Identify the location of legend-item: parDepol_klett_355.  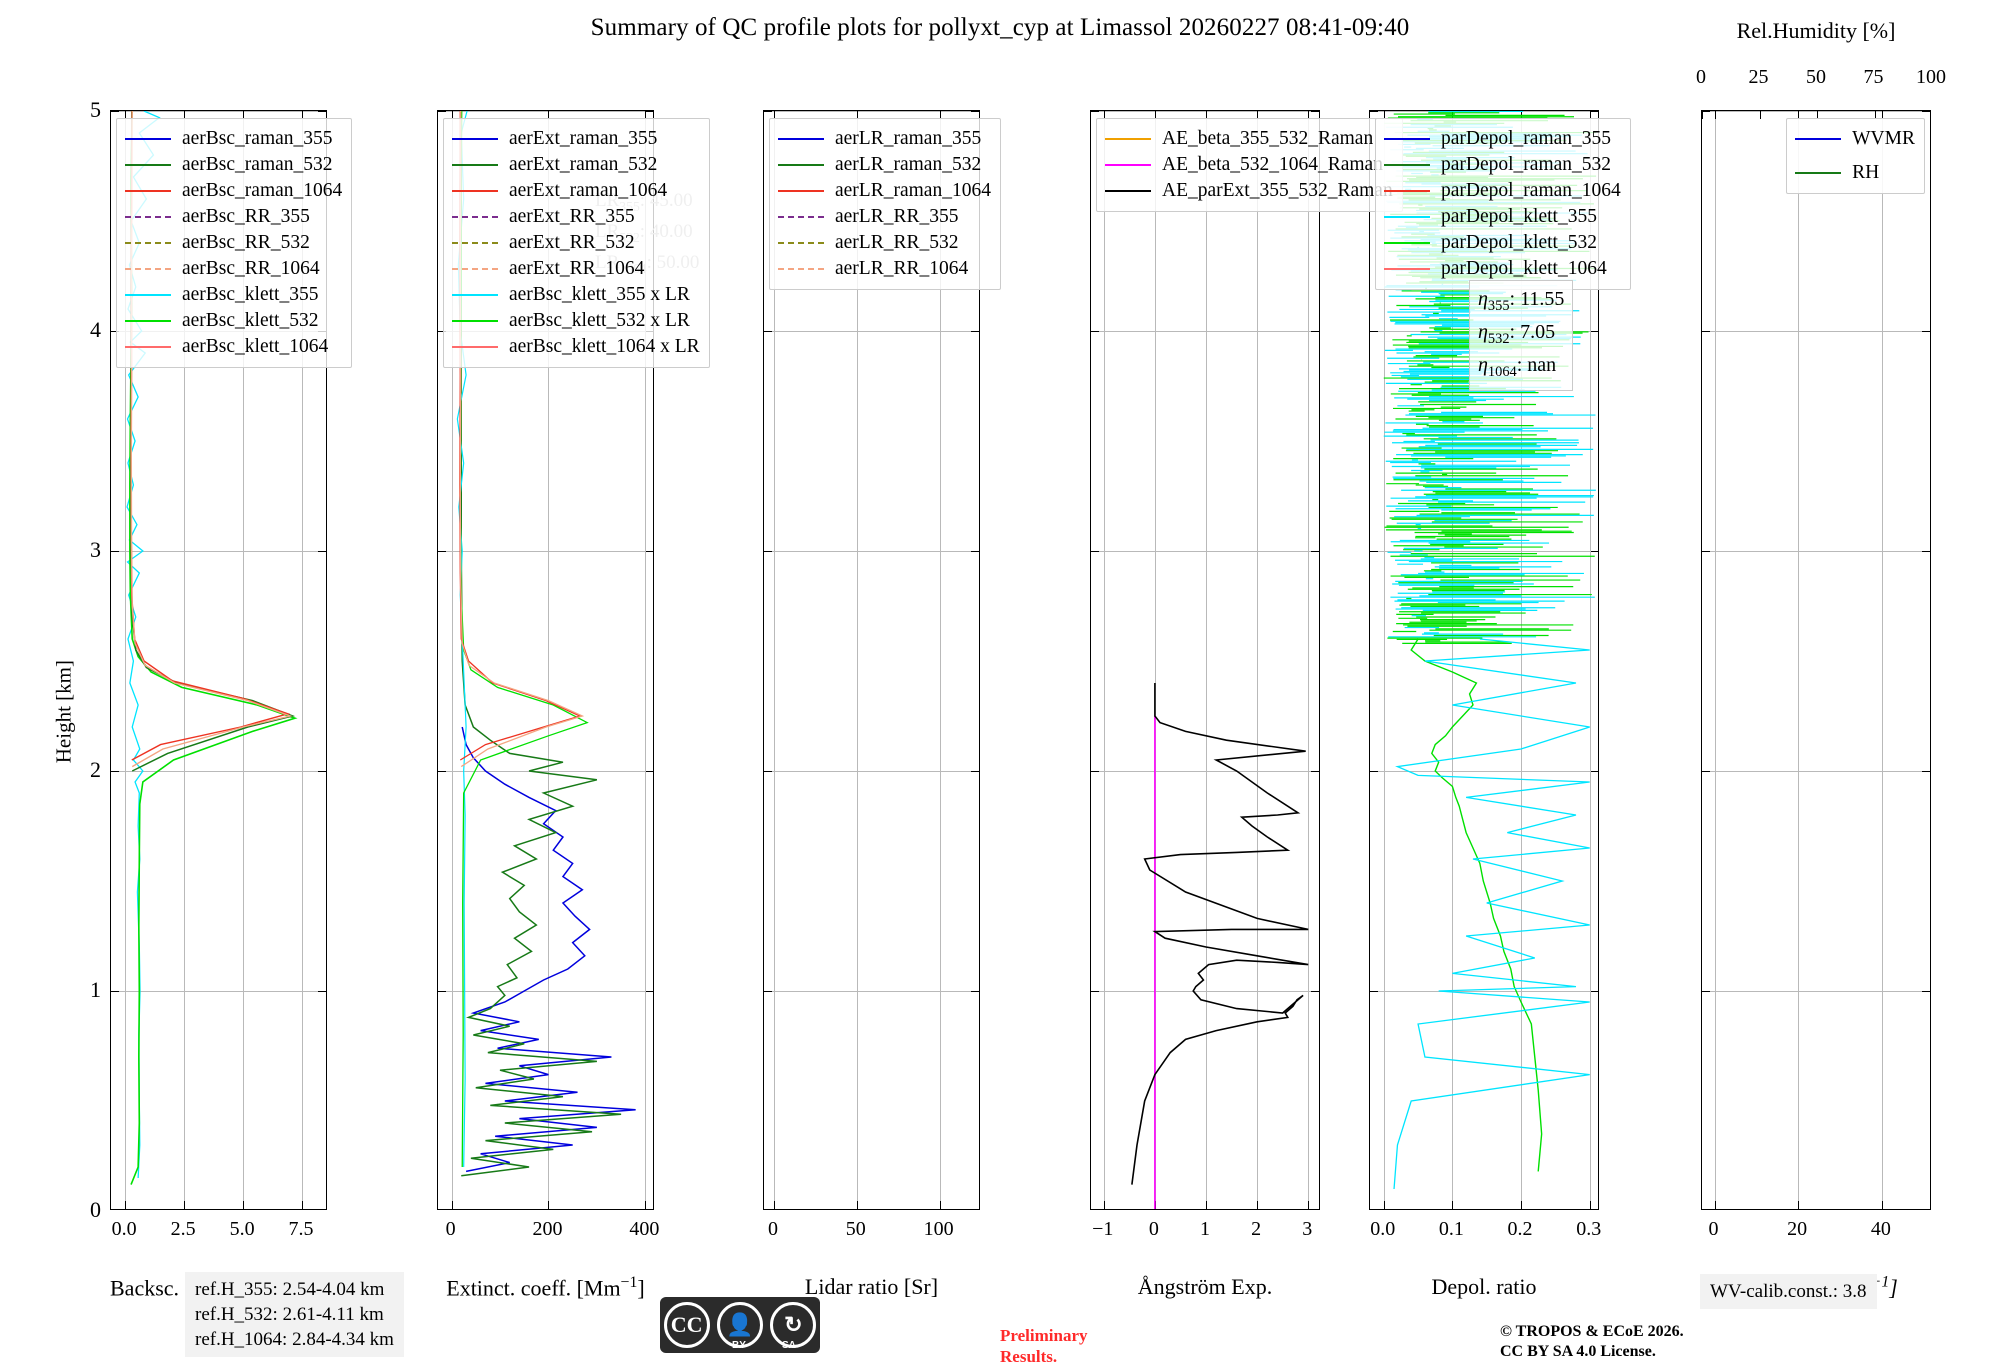
(1502, 217).